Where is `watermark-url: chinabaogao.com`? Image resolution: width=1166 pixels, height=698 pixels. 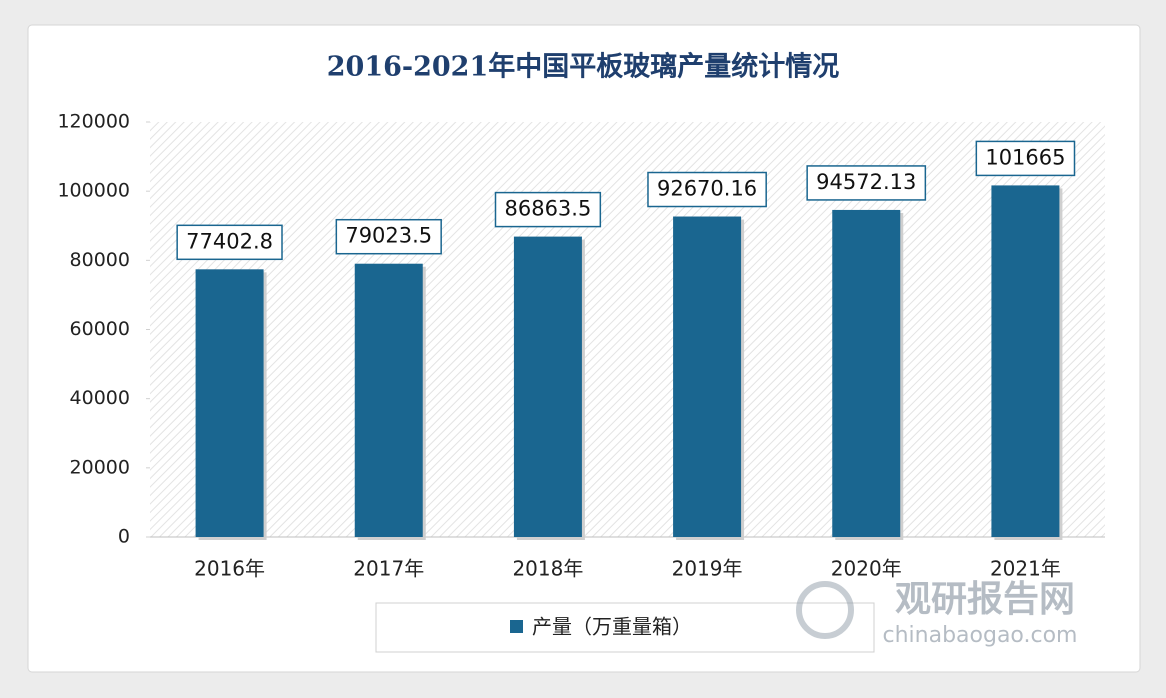 watermark-url: chinabaogao.com is located at coordinates (980, 635).